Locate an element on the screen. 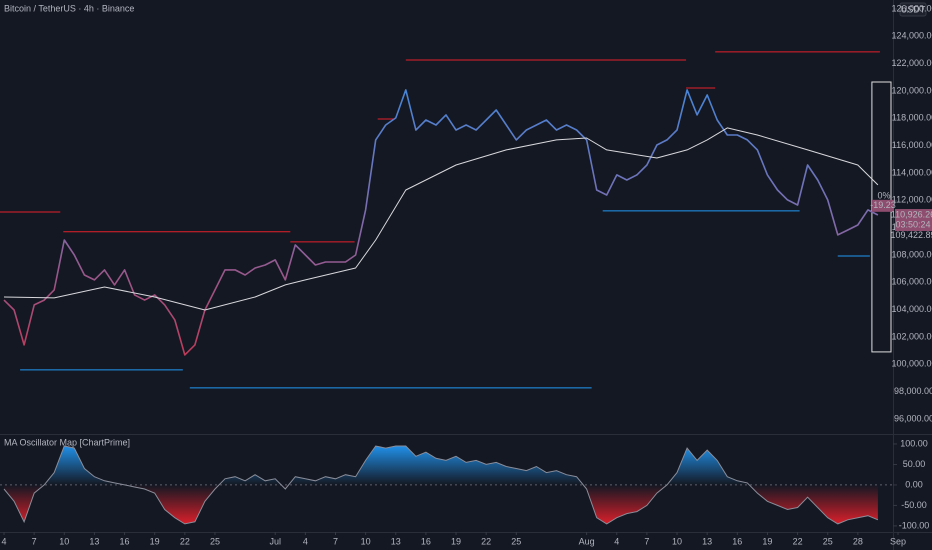 Image resolution: width=932 pixels, height=550 pixels. y-tick-label: 108,000.00 is located at coordinates (911, 254).